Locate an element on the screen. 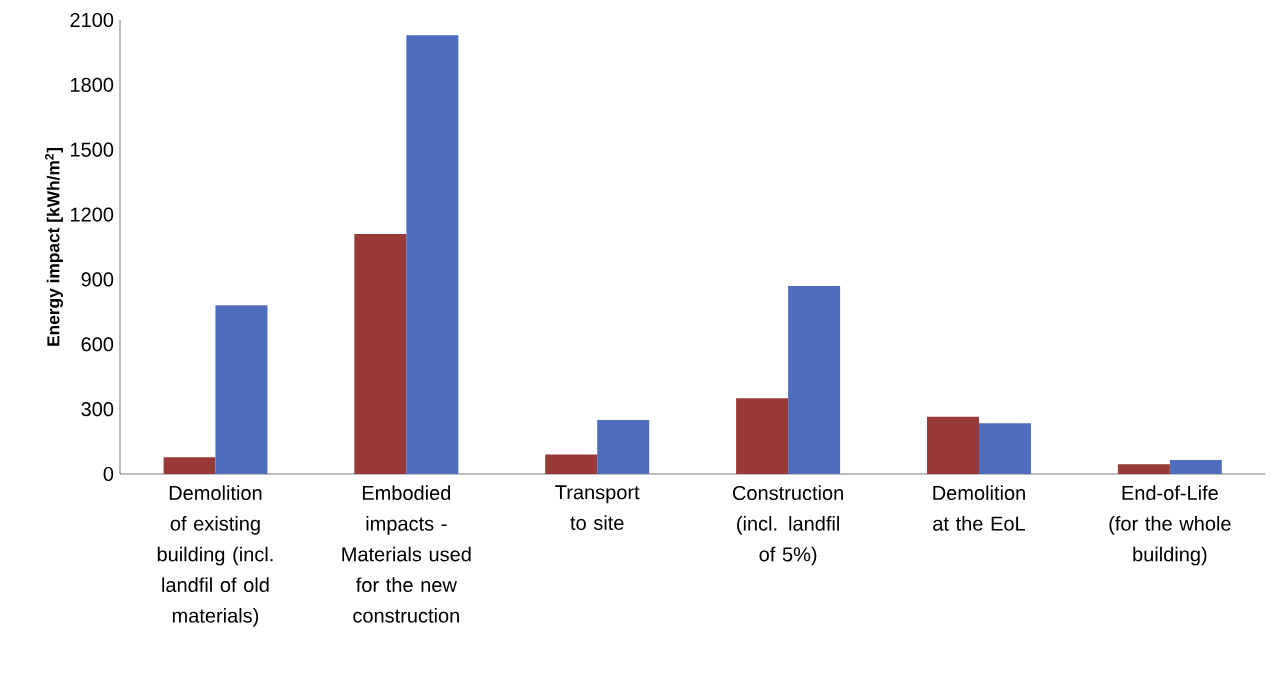 The width and height of the screenshot is (1271, 677). y-tick-label: 1500 is located at coordinates (92, 149).